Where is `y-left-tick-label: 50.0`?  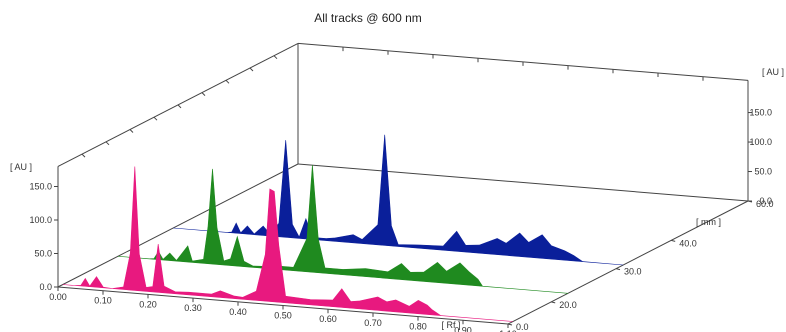
y-left-tick-label: 50.0 is located at coordinates (43, 254).